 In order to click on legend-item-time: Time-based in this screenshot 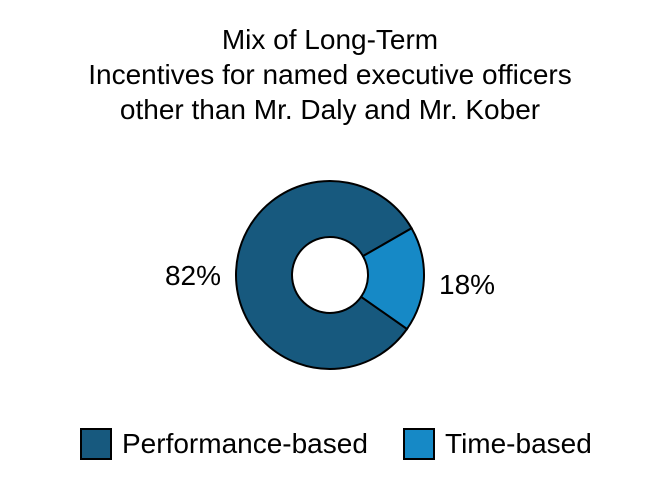, I will do `click(497, 444)`.